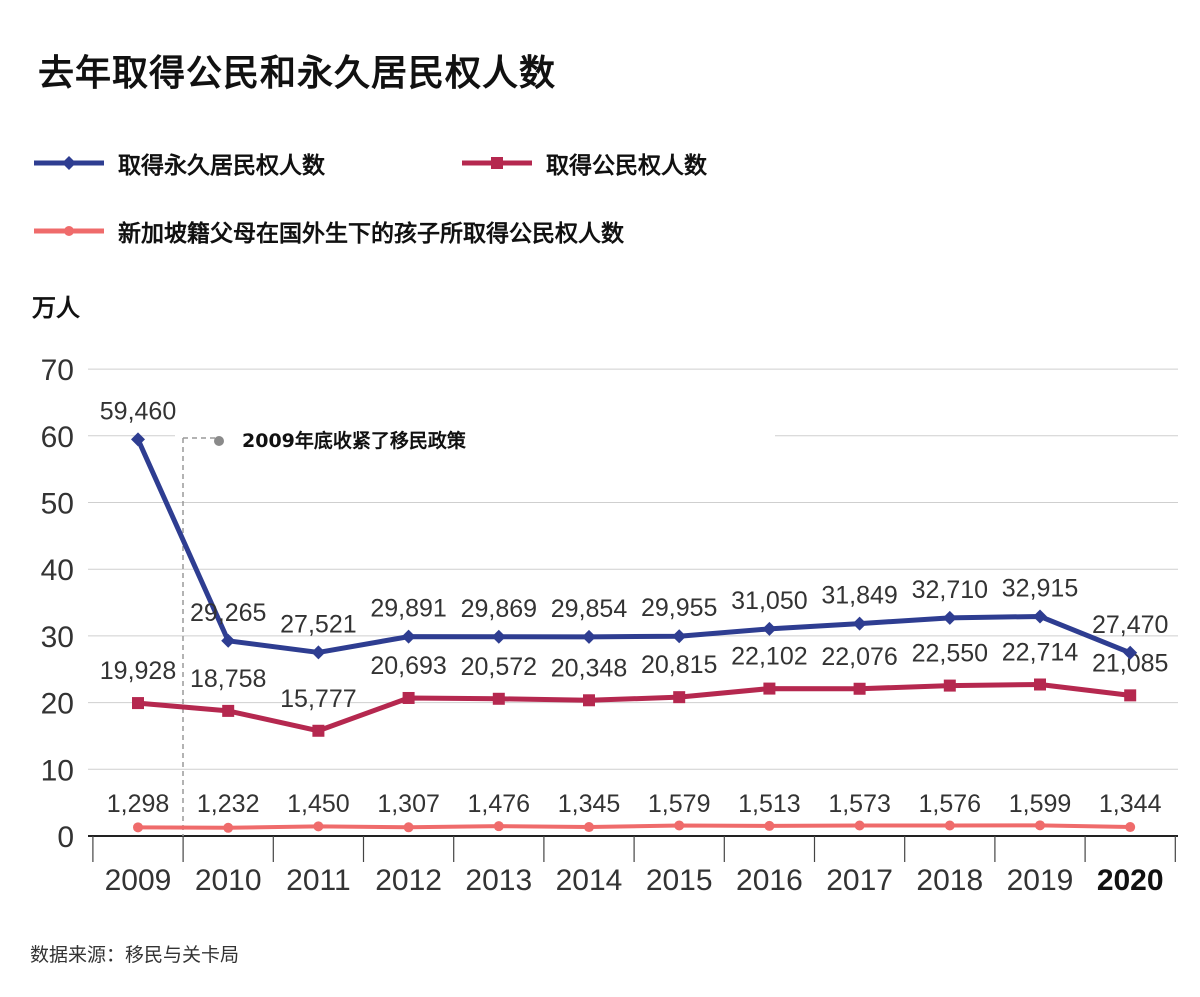 The image size is (1200, 997). What do you see at coordinates (1040, 804) in the screenshot?
I see `data-label: 1,599` at bounding box center [1040, 804].